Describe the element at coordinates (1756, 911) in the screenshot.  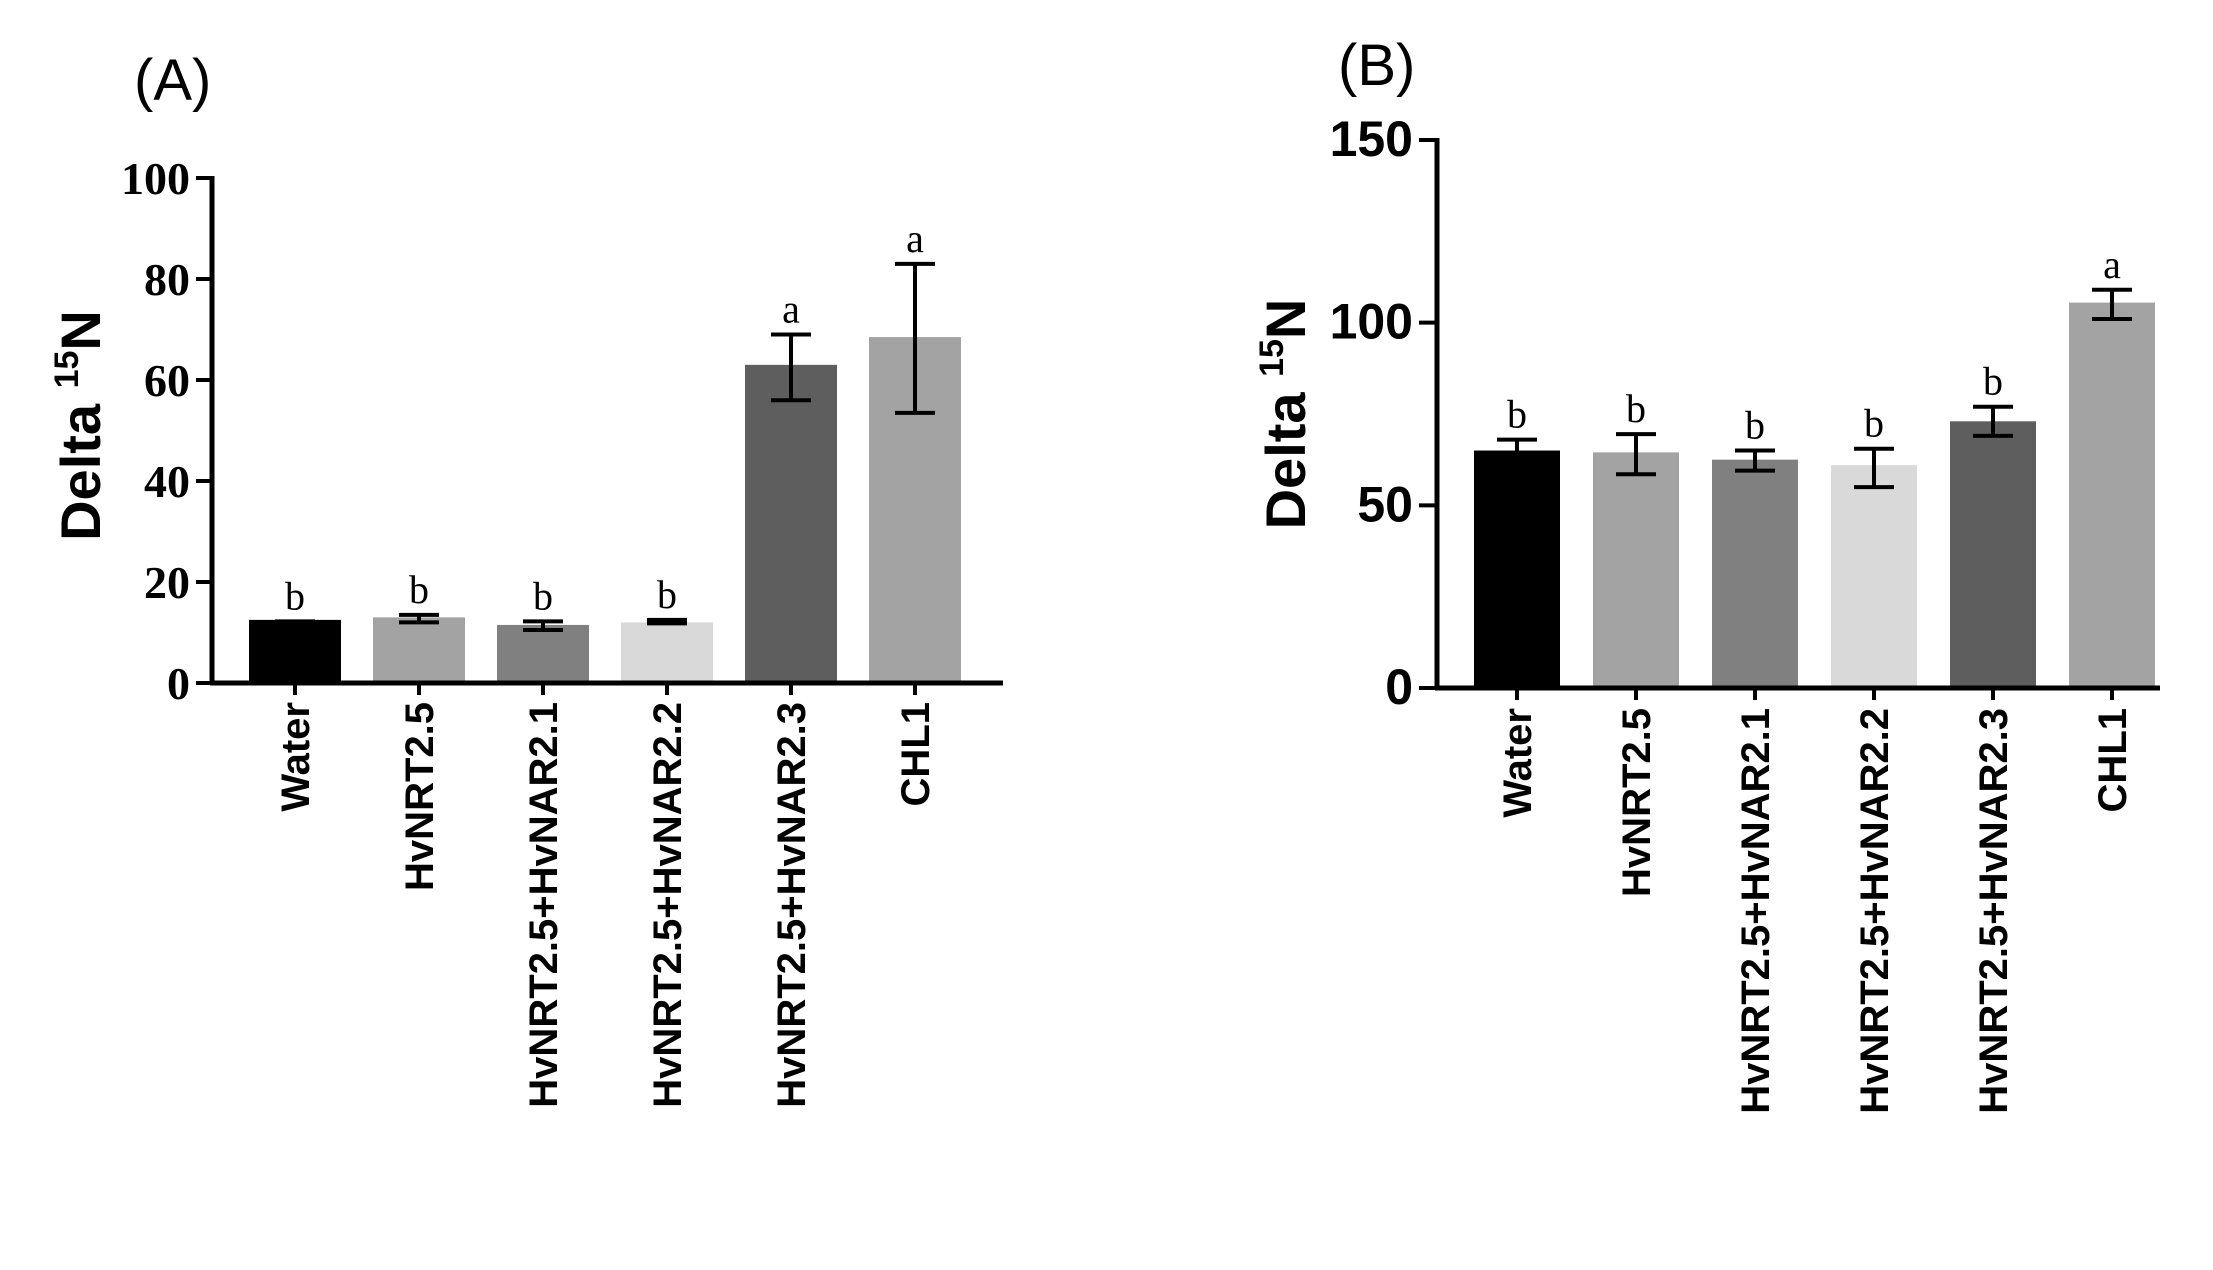
I see `panel-b-x-tick-label-3: HvNRT2.5+HvNAR2.1` at that location.